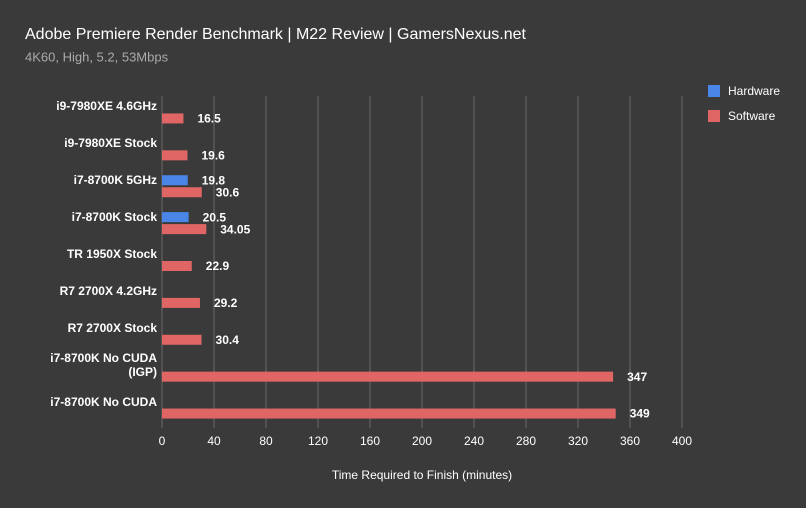  I want to click on category-text: R7 2700X 4.2GHz, so click(108, 290).